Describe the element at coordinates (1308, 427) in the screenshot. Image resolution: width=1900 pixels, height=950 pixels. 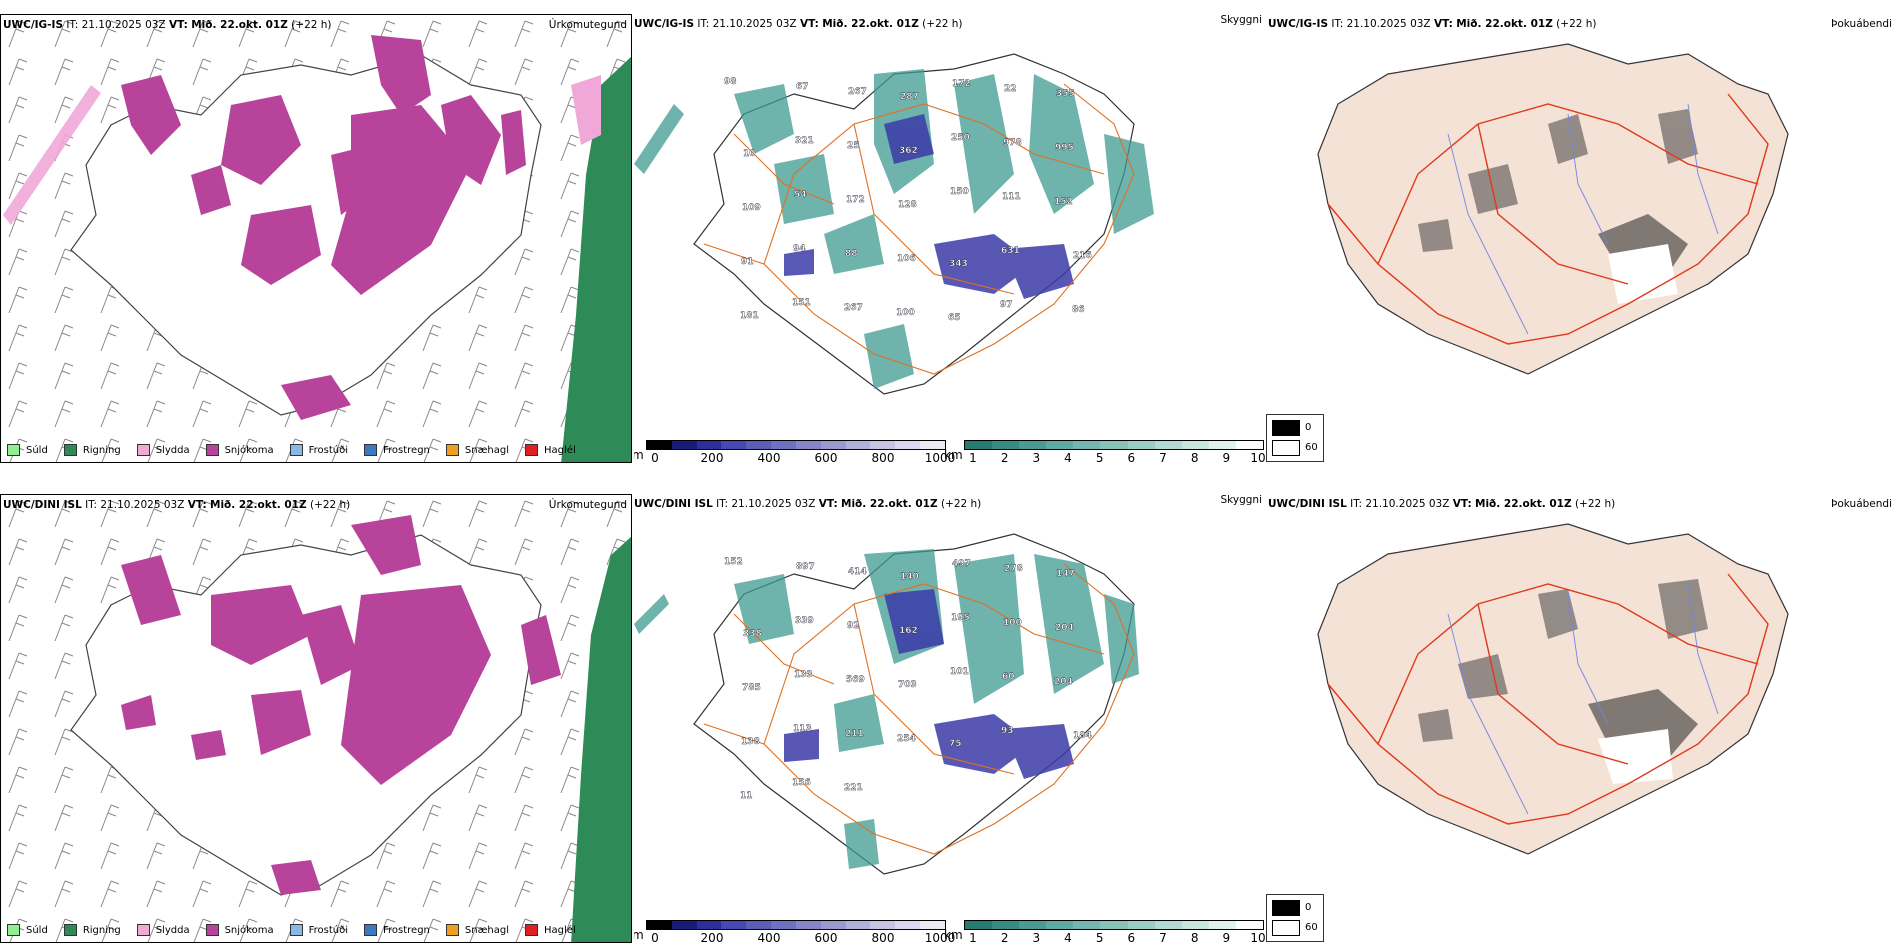
I see `fog-legend-label: 0` at that location.